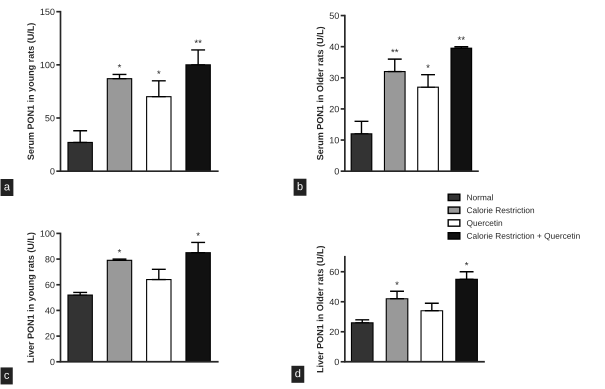 This screenshot has height=389, width=605. What do you see at coordinates (31, 91) in the screenshot?
I see `y-axis-title: Serum PON1 in young rats (U/L)` at bounding box center [31, 91].